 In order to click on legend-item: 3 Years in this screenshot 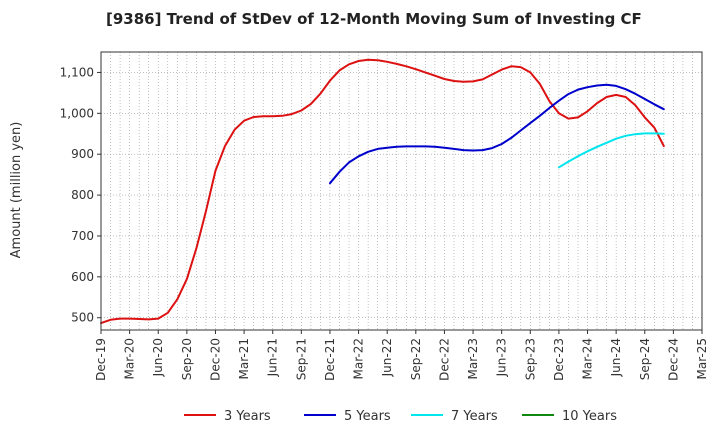, I will do `click(227, 416)`.